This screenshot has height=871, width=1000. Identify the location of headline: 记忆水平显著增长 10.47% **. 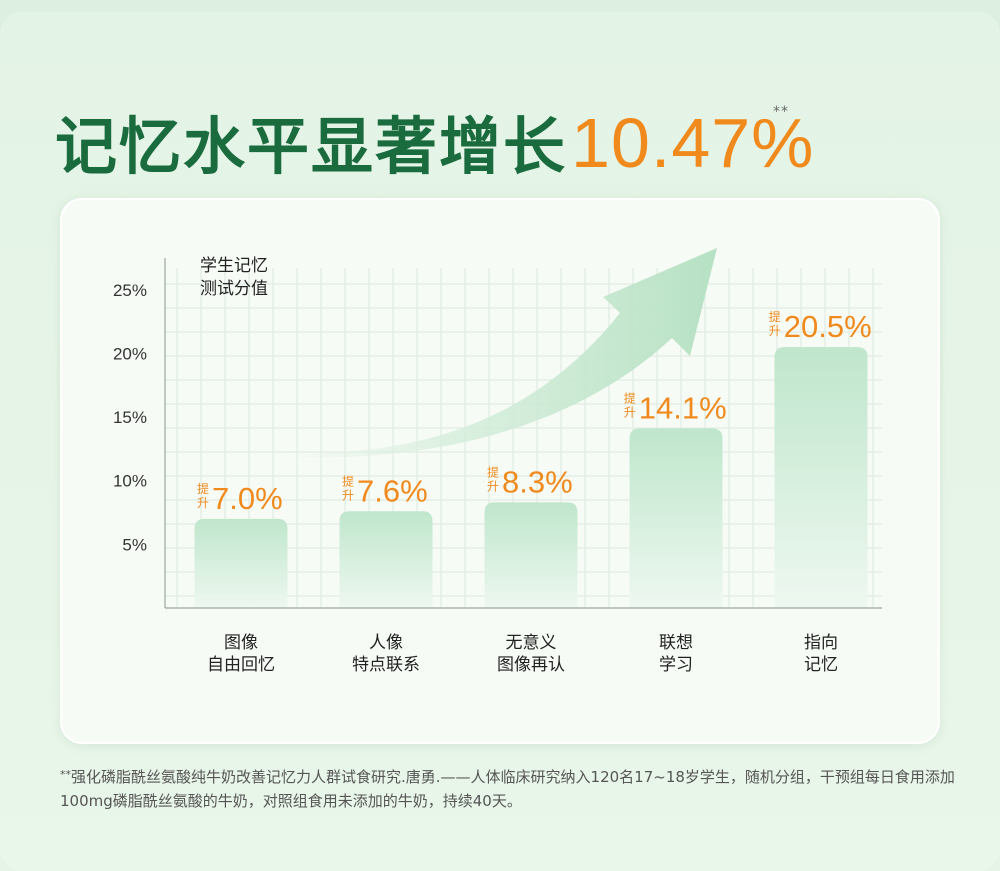
(434, 133).